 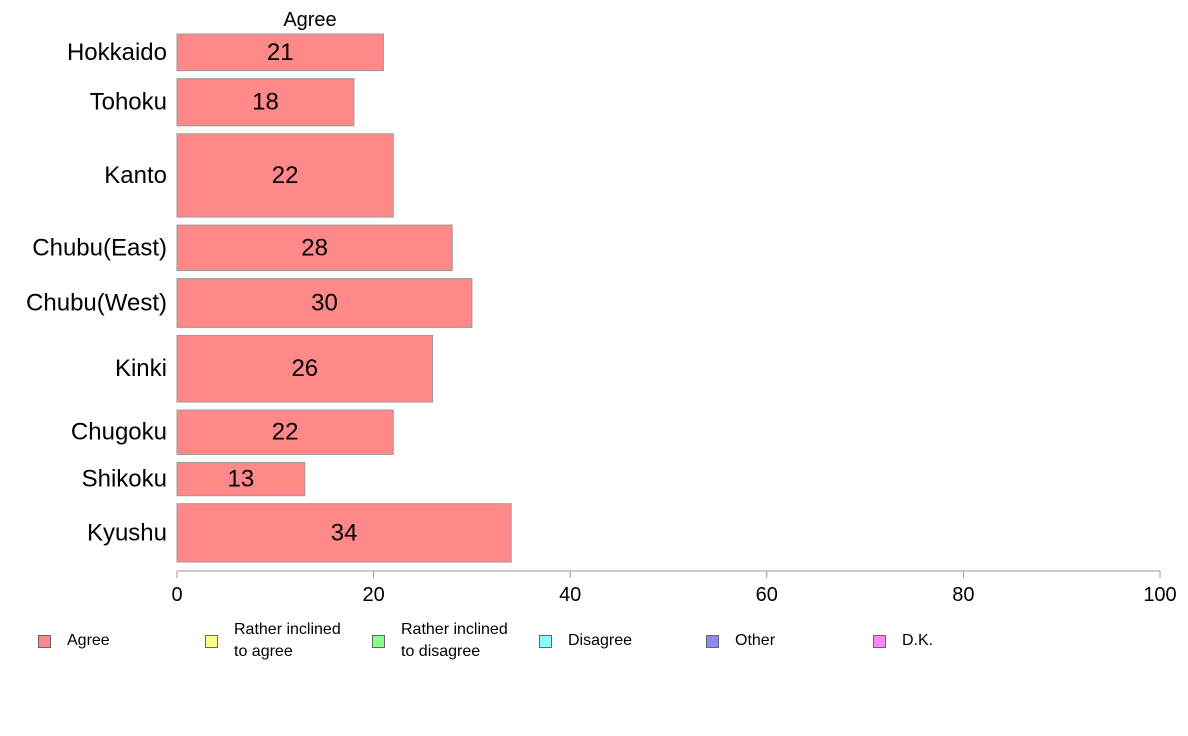 I want to click on legend-label: Agree, so click(x=88, y=640).